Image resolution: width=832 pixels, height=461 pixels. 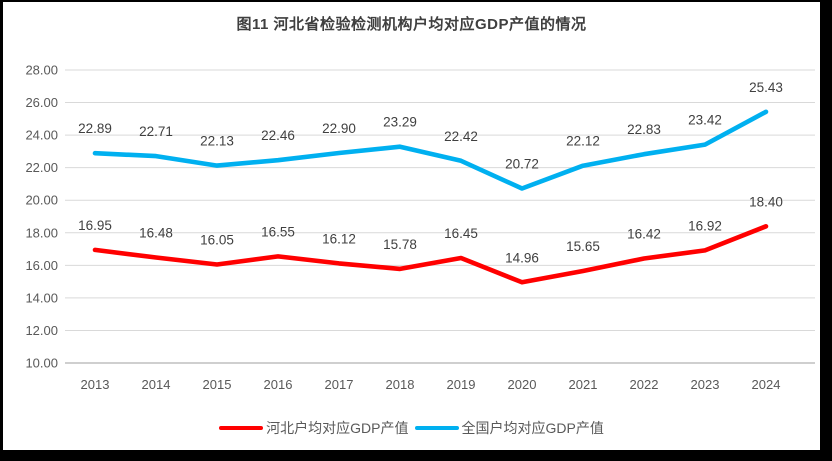 What do you see at coordinates (705, 120) in the screenshot?
I see `data-label: 23.42` at bounding box center [705, 120].